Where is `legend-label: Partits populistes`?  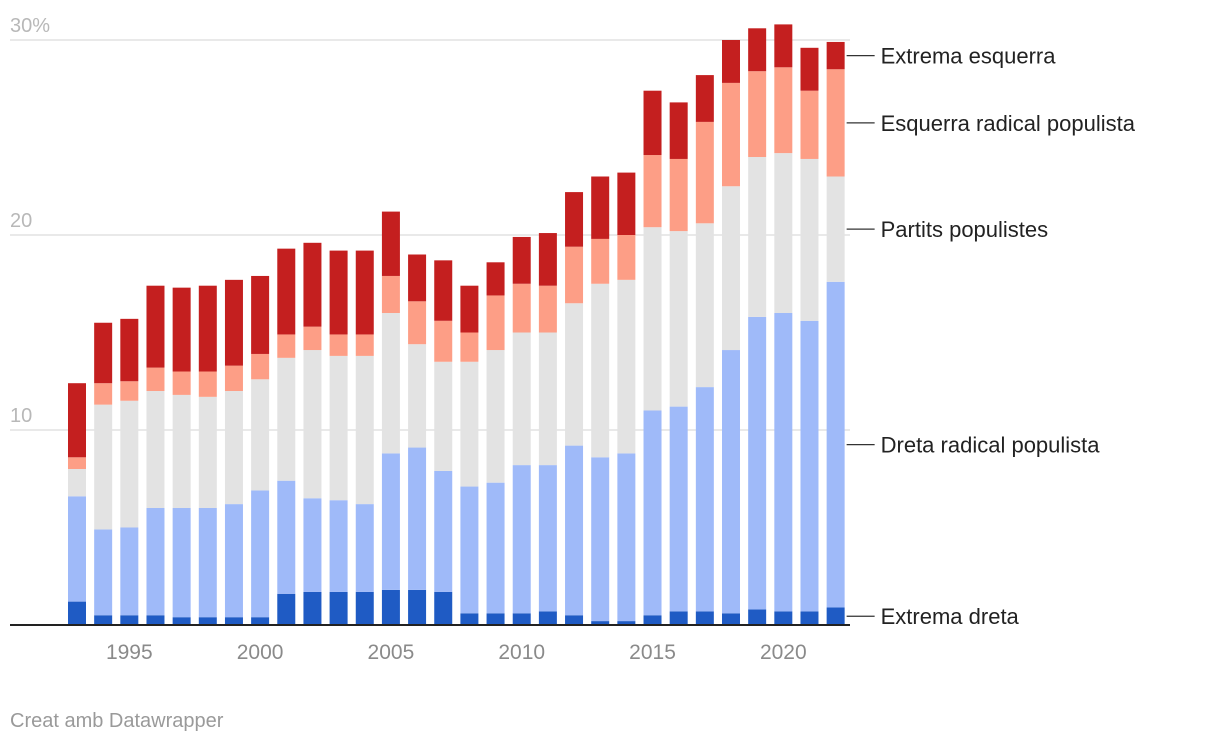
legend-label: Partits populistes is located at coordinates (965, 229).